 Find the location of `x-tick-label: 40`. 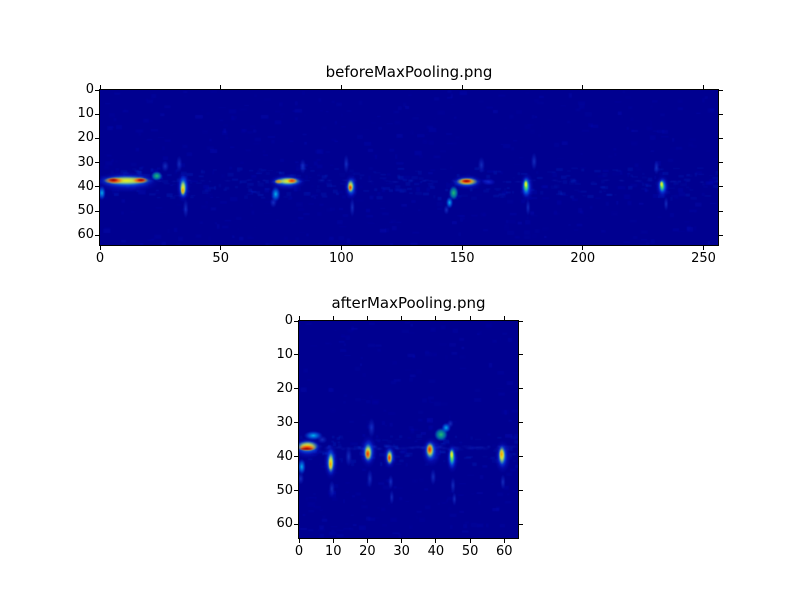

x-tick-label: 40 is located at coordinates (436, 551).